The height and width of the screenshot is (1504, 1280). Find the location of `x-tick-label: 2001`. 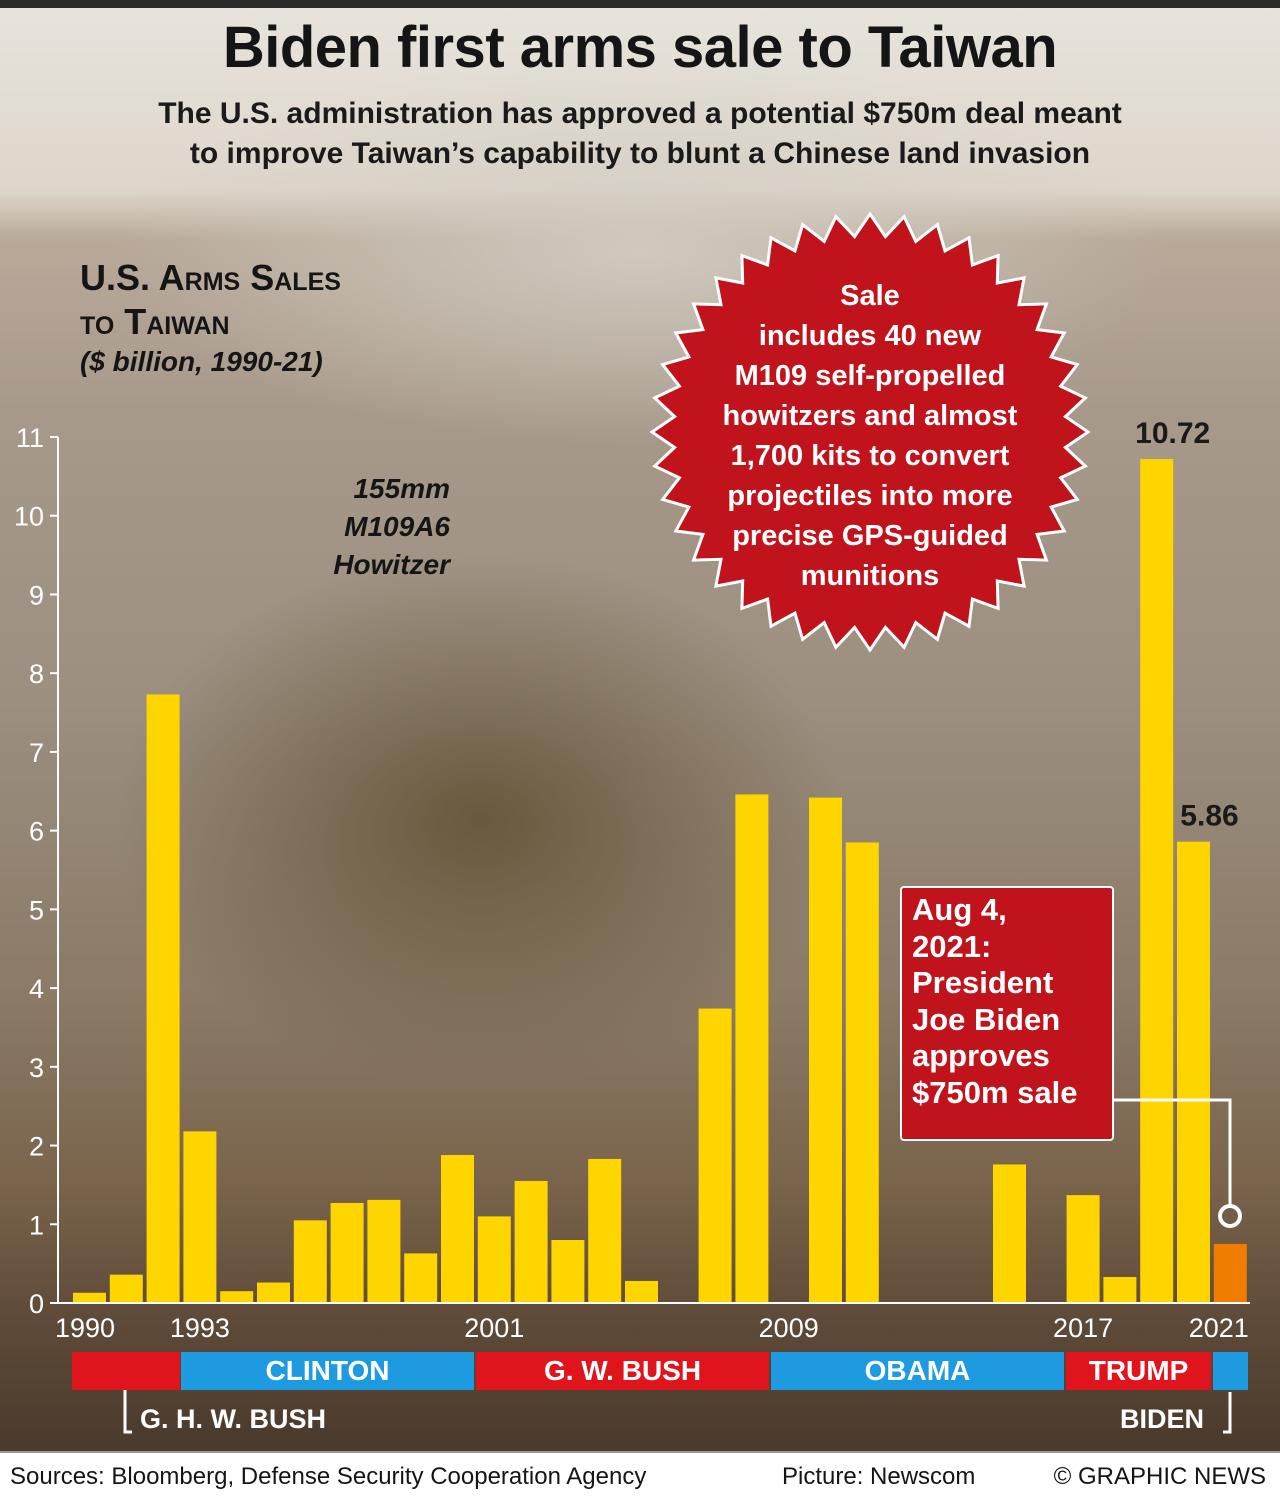

x-tick-label: 2001 is located at coordinates (494, 1328).